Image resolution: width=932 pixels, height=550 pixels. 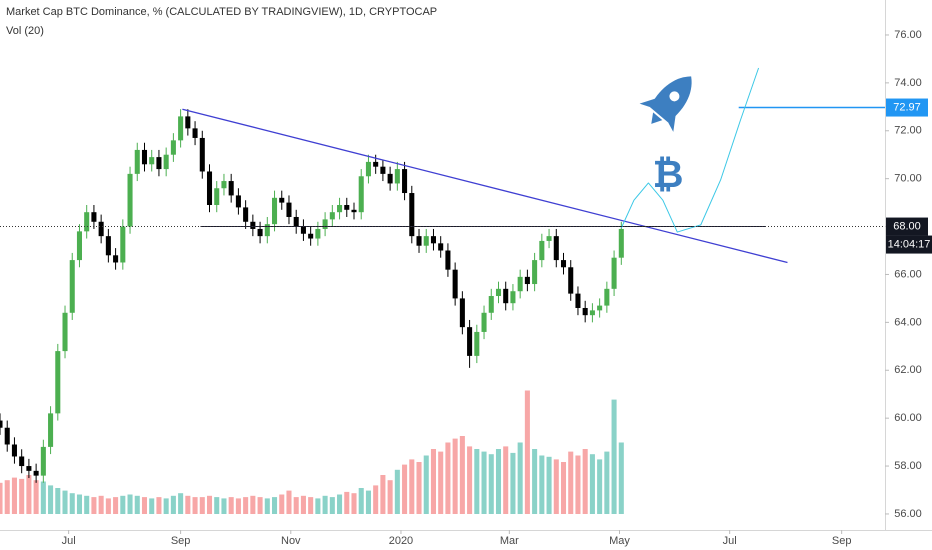 What do you see at coordinates (908, 370) in the screenshot?
I see `y-tick-label: 62.00` at bounding box center [908, 370].